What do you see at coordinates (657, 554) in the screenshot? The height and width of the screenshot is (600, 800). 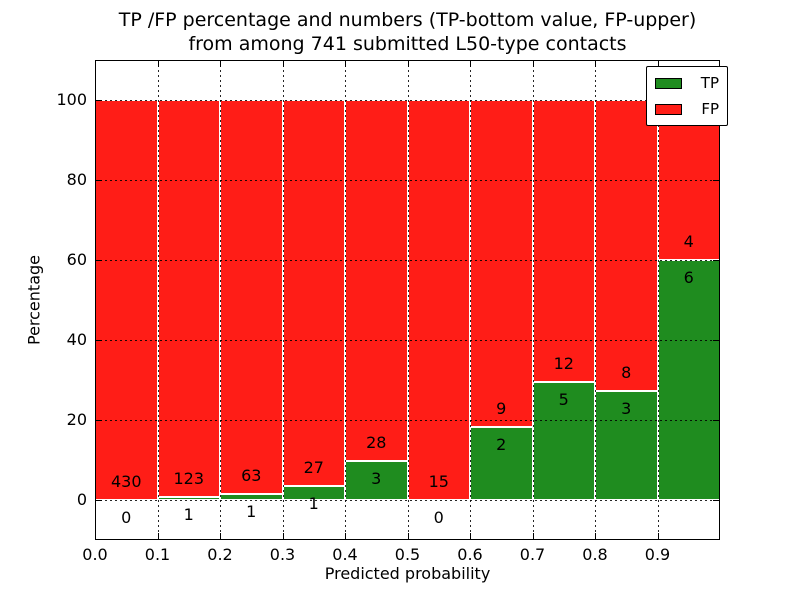 I see `x-tick-label: 0.9` at bounding box center [657, 554].